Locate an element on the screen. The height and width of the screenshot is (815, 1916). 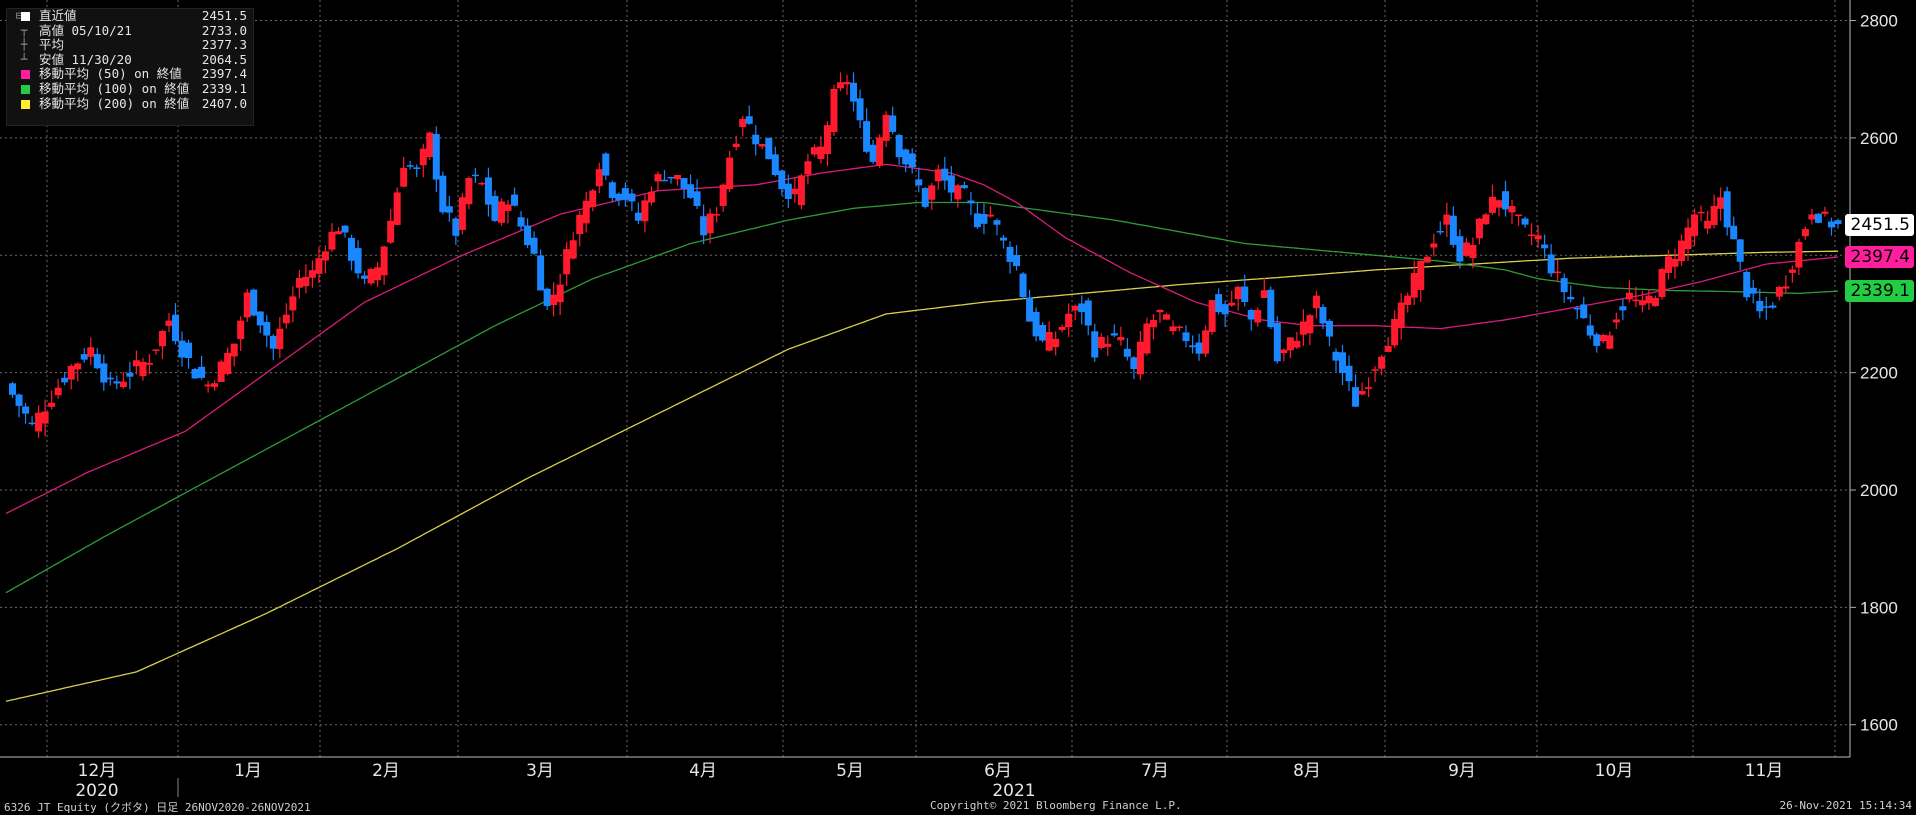
legend-label: 安値 11/30/20 is located at coordinates (85, 59).